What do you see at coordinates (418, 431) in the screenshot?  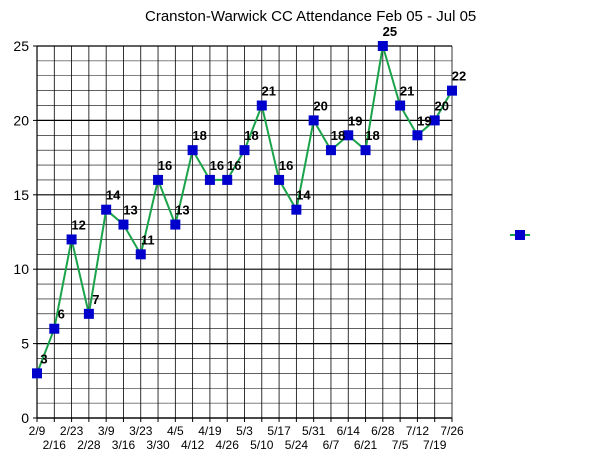 I see `x-tick-label: 7/12` at bounding box center [418, 431].